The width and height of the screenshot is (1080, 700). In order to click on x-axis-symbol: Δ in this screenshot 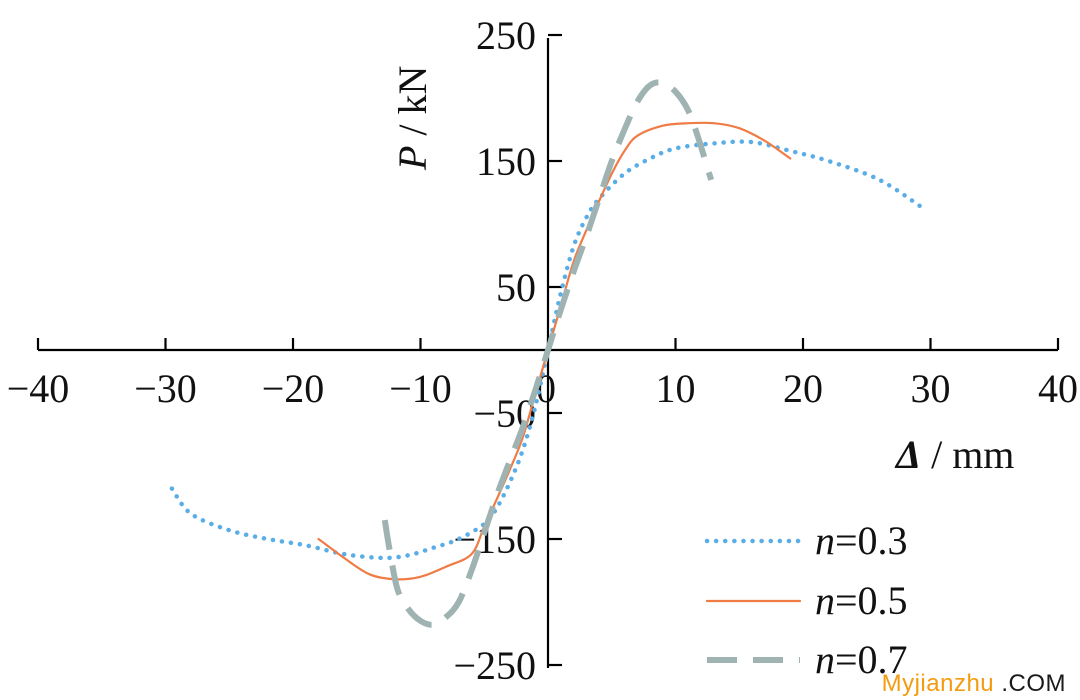, I will do `click(907, 454)`.